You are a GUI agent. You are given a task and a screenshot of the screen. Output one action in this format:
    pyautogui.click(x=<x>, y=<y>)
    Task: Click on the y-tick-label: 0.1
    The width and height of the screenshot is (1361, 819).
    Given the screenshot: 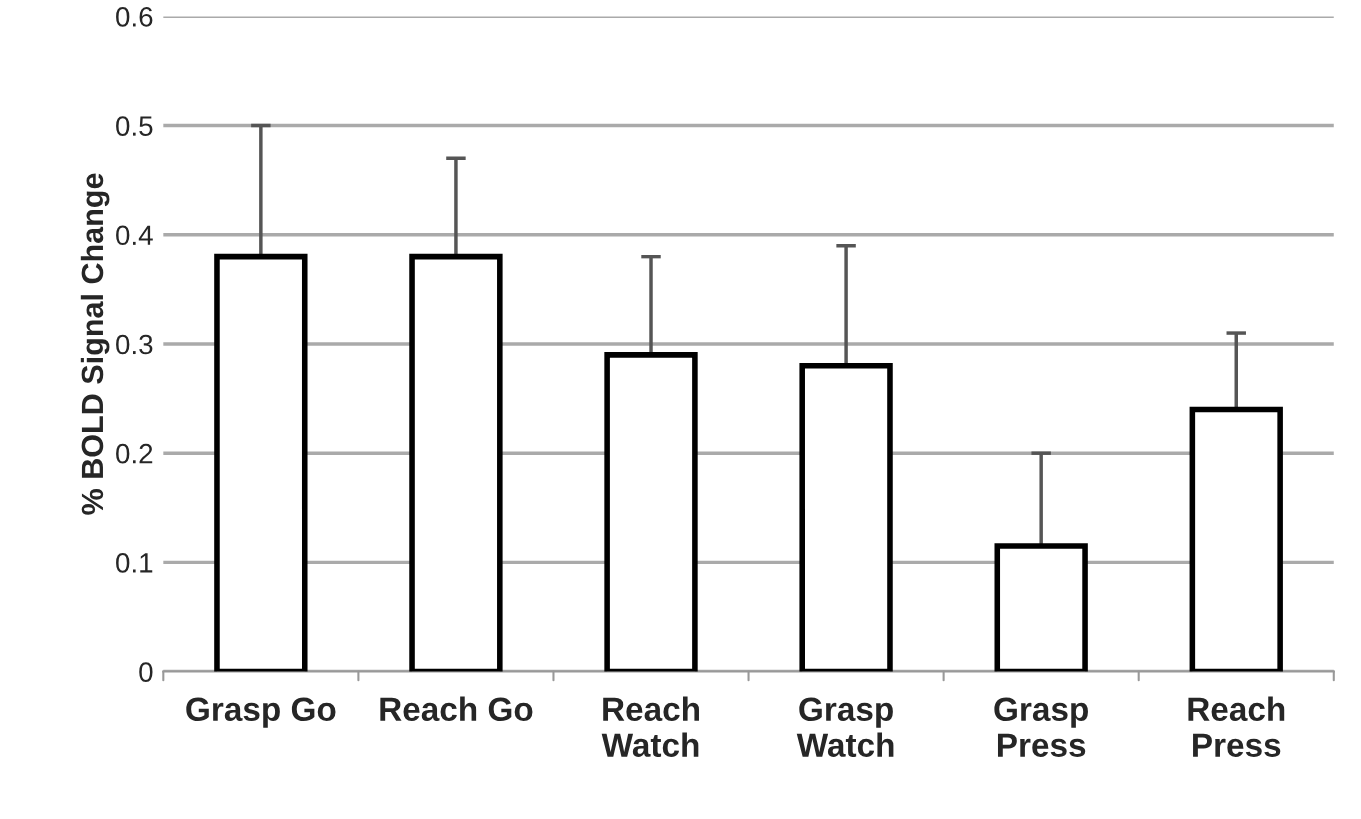 What is the action you would take?
    pyautogui.click(x=134, y=563)
    